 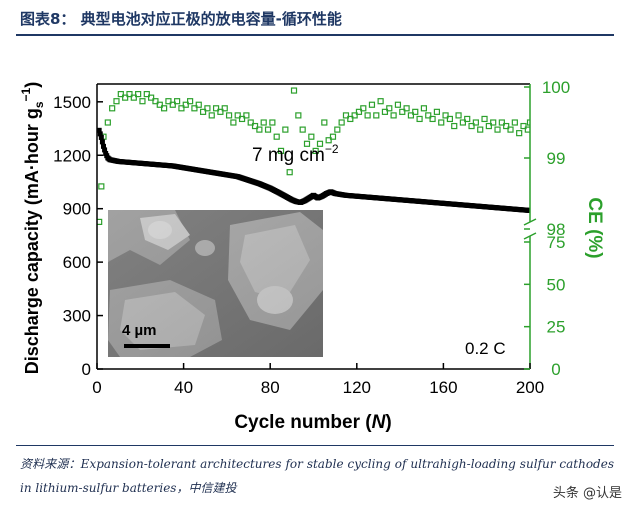 What do you see at coordinates (530, 387) in the screenshot?
I see `x-tick-label: 200` at bounding box center [530, 387].